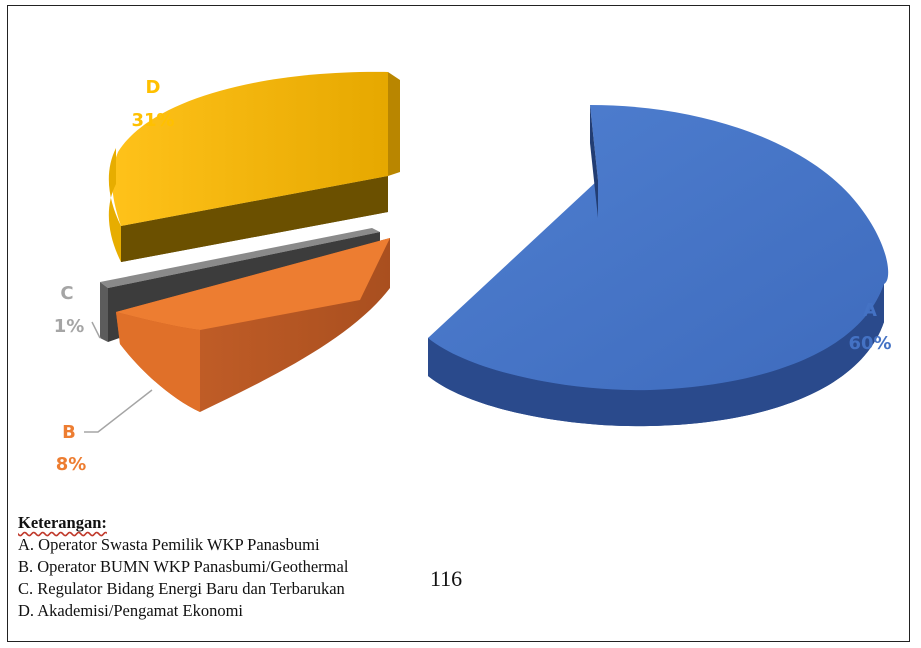  Describe the element at coordinates (254, 166) in the screenshot. I see `slice-d` at that location.